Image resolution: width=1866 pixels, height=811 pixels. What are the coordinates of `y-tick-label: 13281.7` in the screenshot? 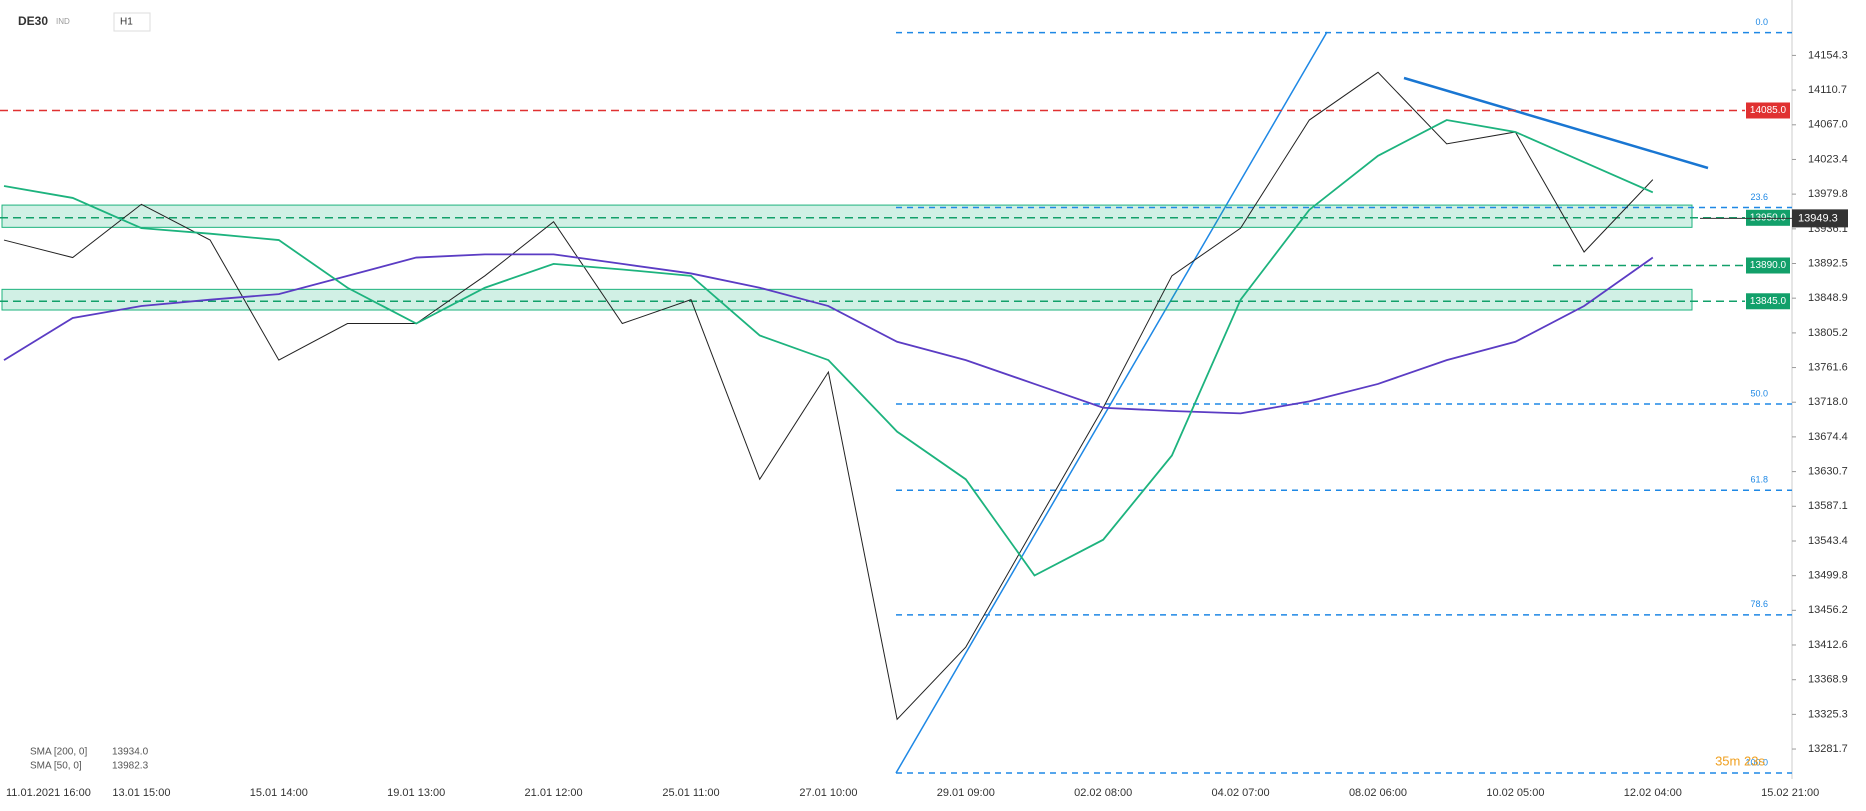 It's located at (1828, 749).